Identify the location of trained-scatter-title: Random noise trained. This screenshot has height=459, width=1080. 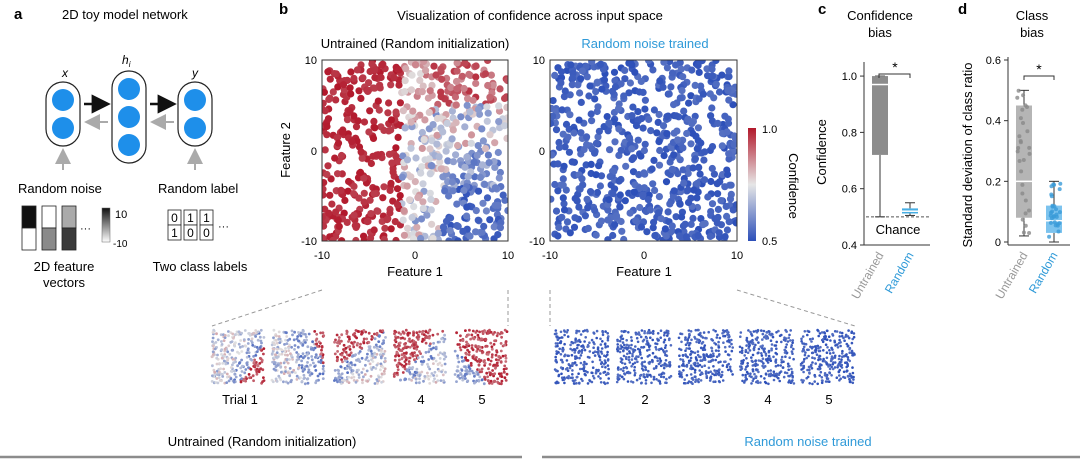
(644, 43).